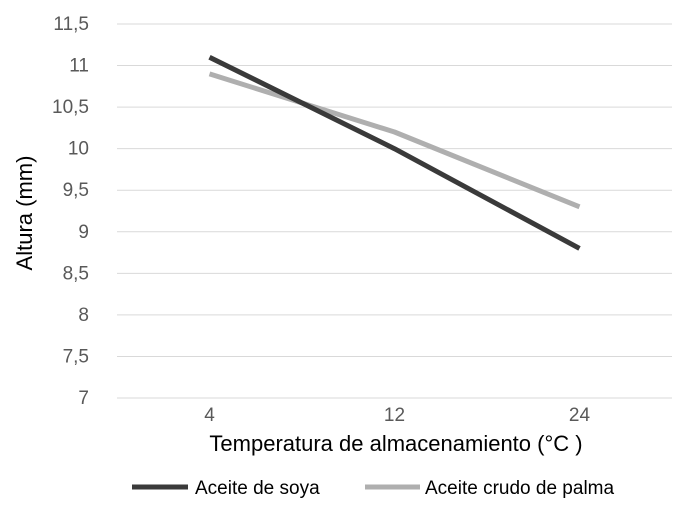 This screenshot has width=700, height=511. I want to click on legend-label: Aceite de soya, so click(257, 488).